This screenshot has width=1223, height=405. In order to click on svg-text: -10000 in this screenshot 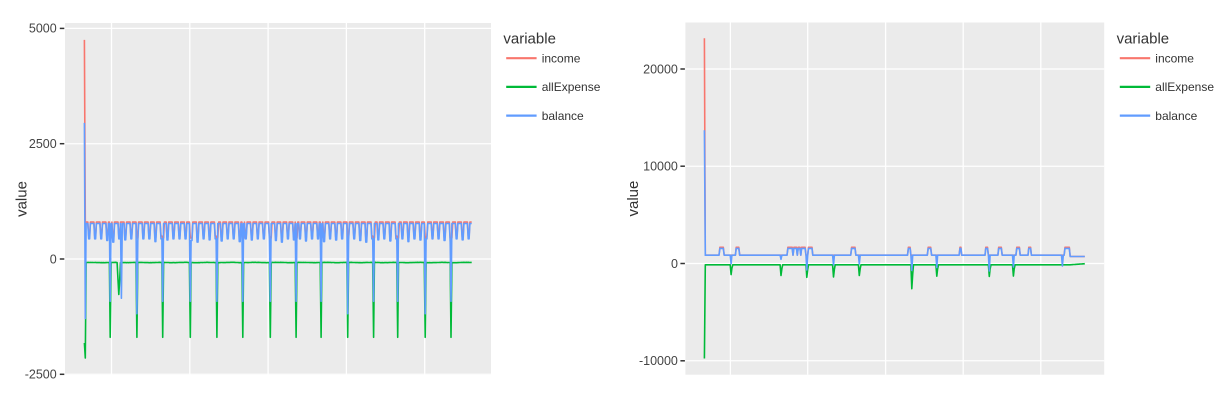, I will do `click(658, 361)`.